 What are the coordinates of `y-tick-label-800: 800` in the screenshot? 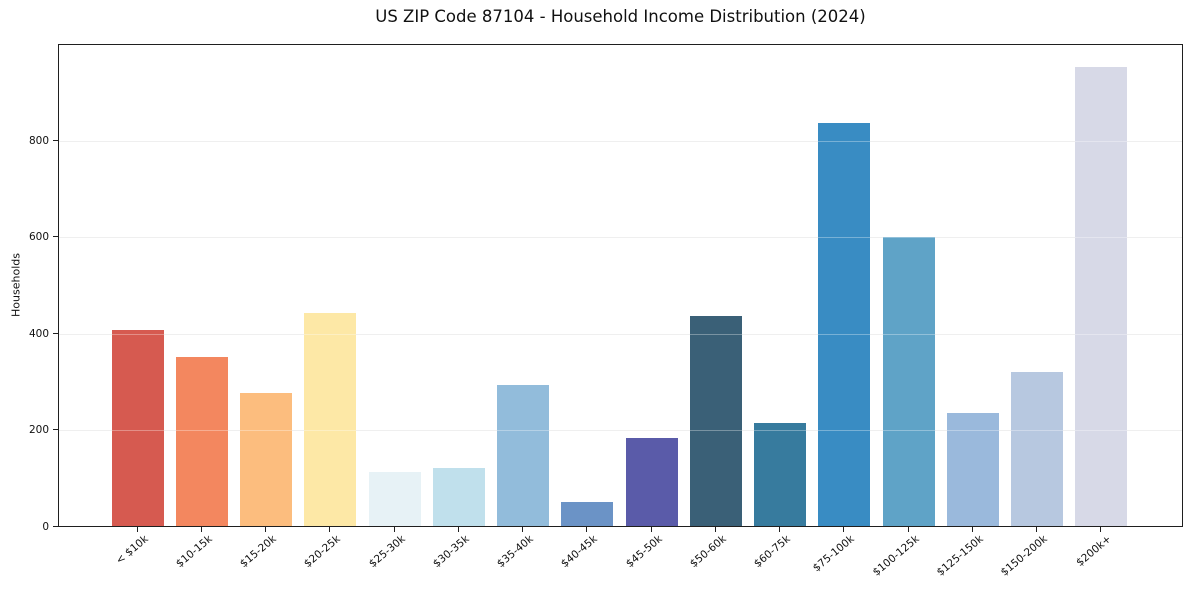 It's located at (38, 140).